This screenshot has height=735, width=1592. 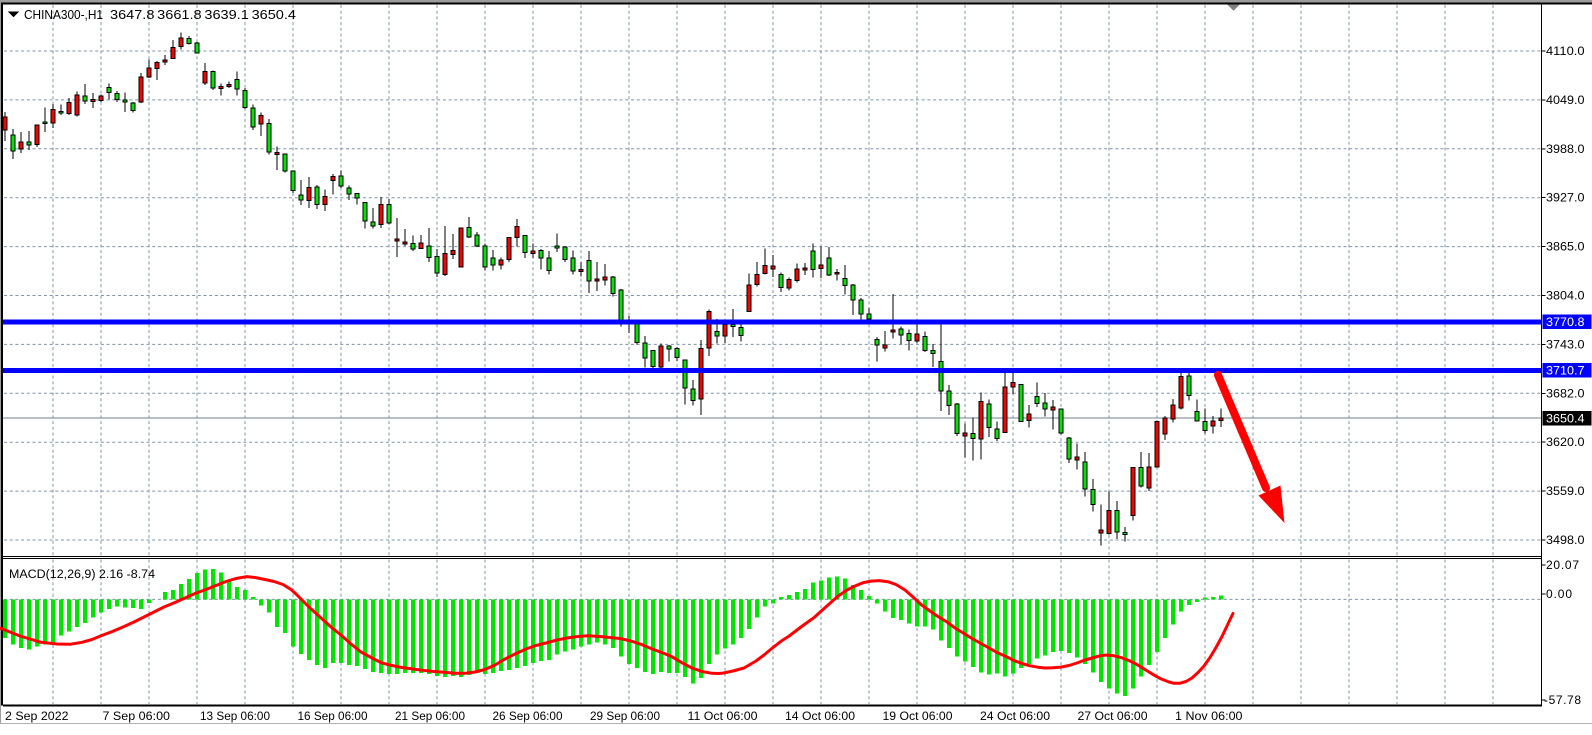 I want to click on svg-text: 0.00, so click(x=1559, y=594).